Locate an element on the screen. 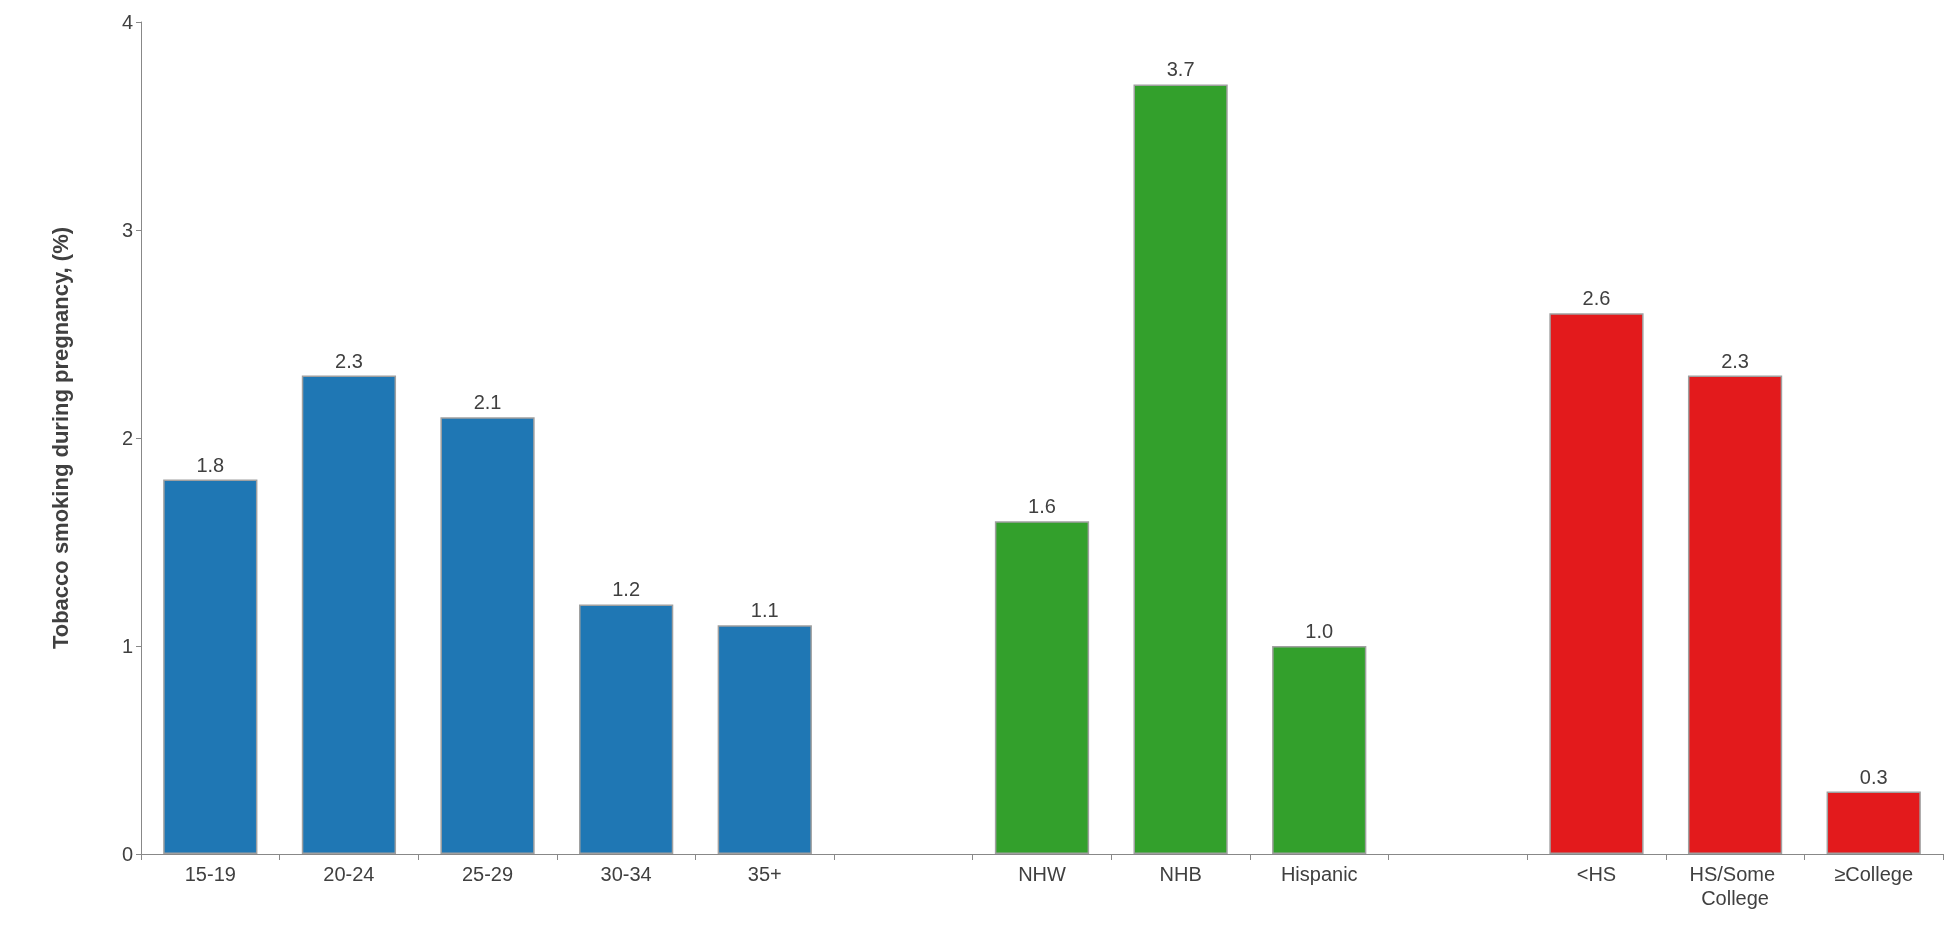 Image resolution: width=1955 pixels, height=934 pixels. x-tick-label: 20-24 is located at coordinates (349, 874).